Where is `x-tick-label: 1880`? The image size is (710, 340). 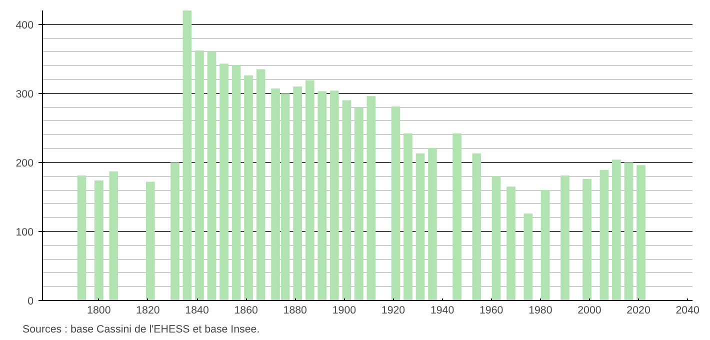 x-tick-label: 1880 is located at coordinates (295, 310).